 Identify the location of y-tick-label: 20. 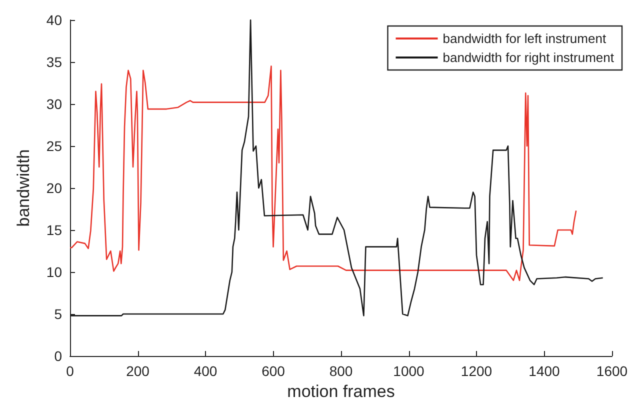
(54, 188).